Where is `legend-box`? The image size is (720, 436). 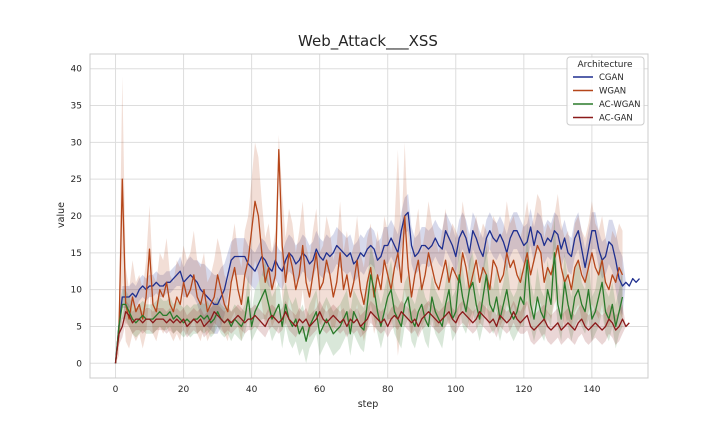 legend-box is located at coordinates (605, 91).